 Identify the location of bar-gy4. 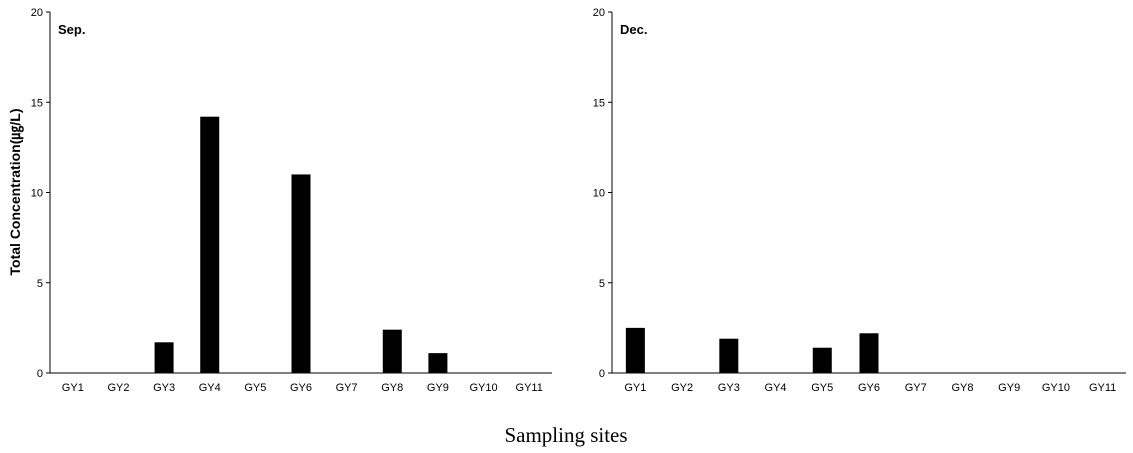
(210, 244).